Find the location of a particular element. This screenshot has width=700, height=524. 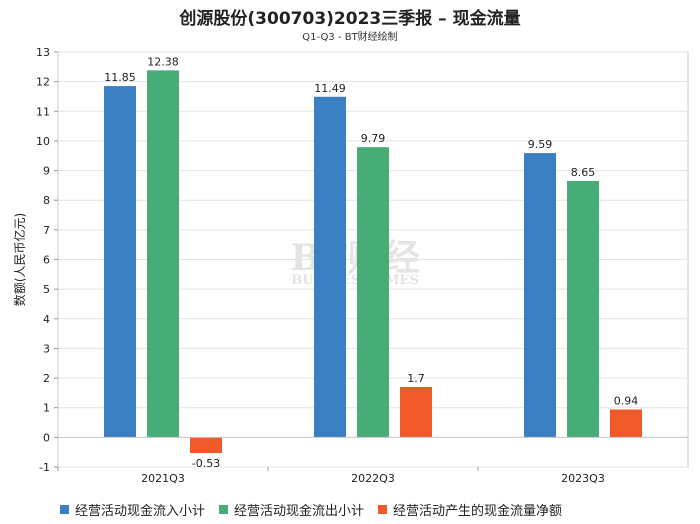

bar-value-label: 9.79 is located at coordinates (373, 138).